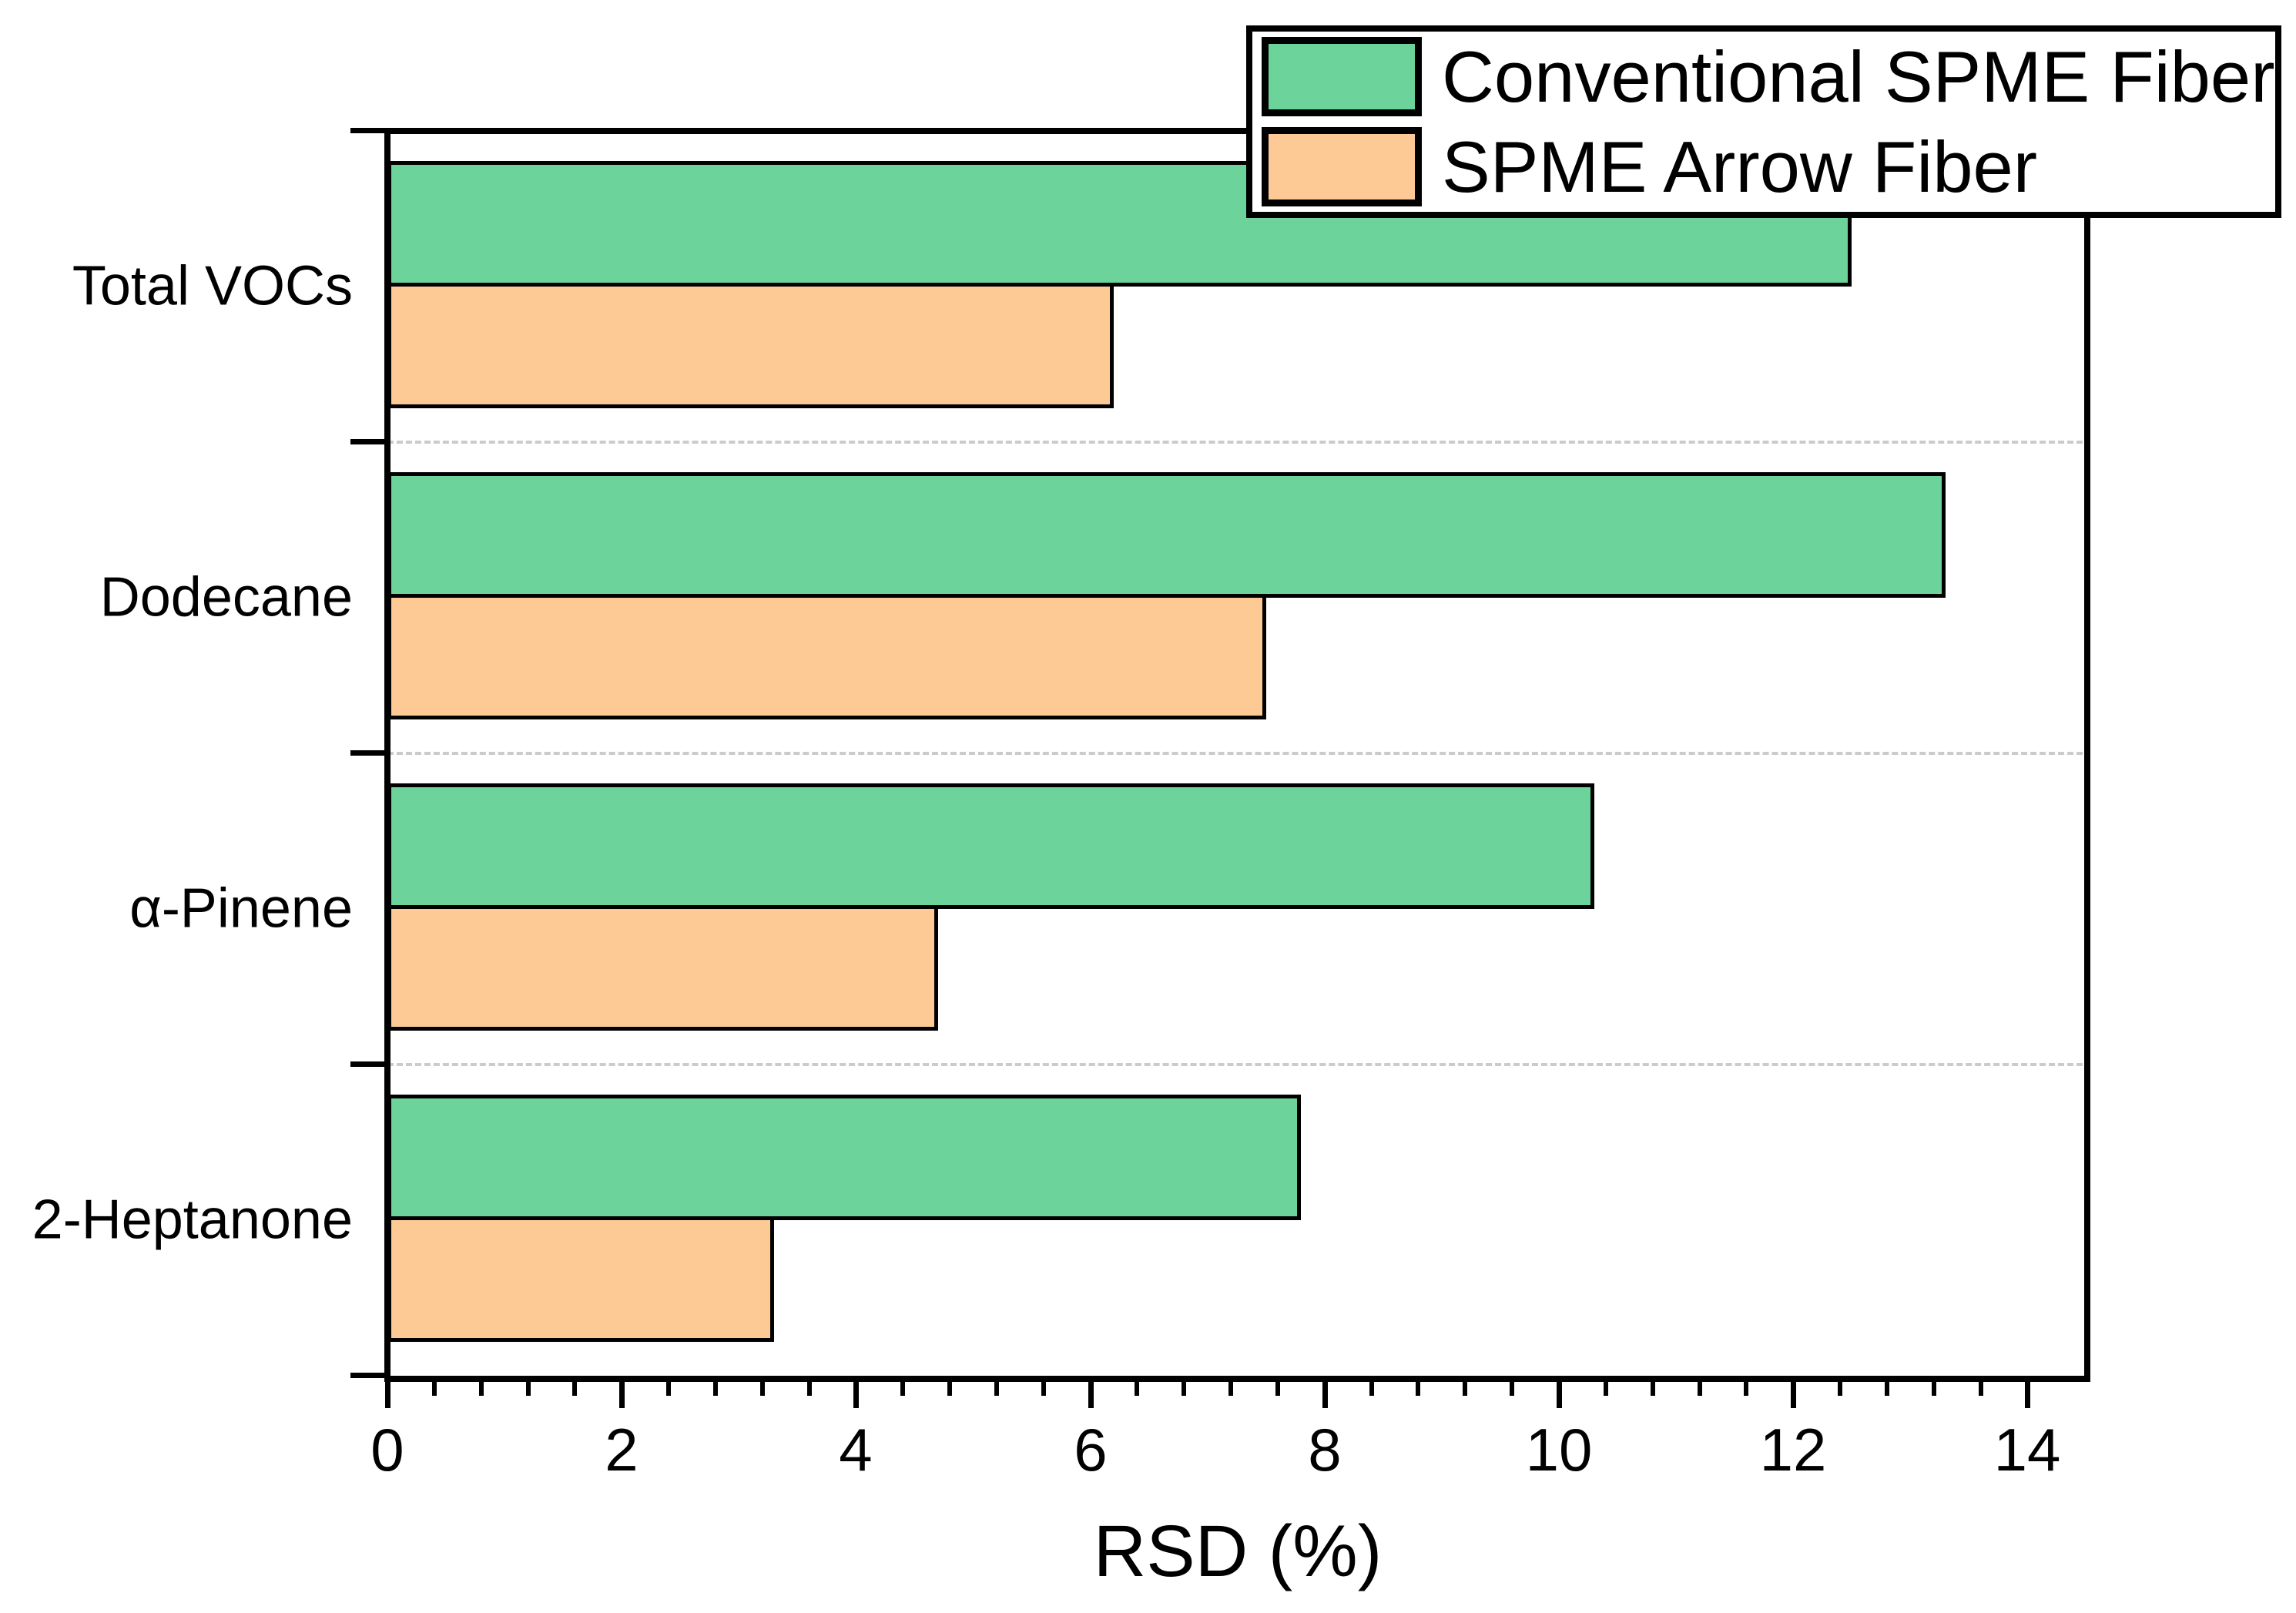 The width and height of the screenshot is (2296, 1613). Describe the element at coordinates (1325, 1450) in the screenshot. I see `x-tick-label: 8` at that location.